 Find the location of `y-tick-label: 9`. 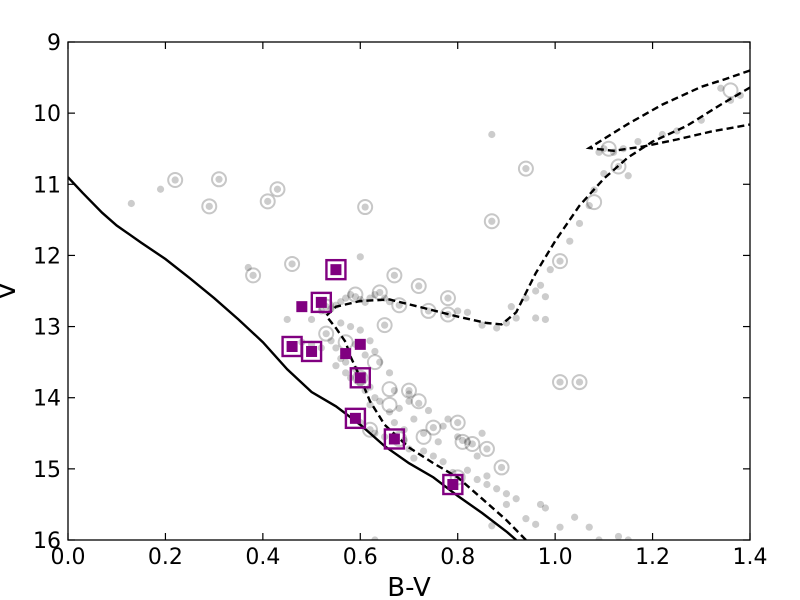

y-tick-label: 9 is located at coordinates (54, 43).